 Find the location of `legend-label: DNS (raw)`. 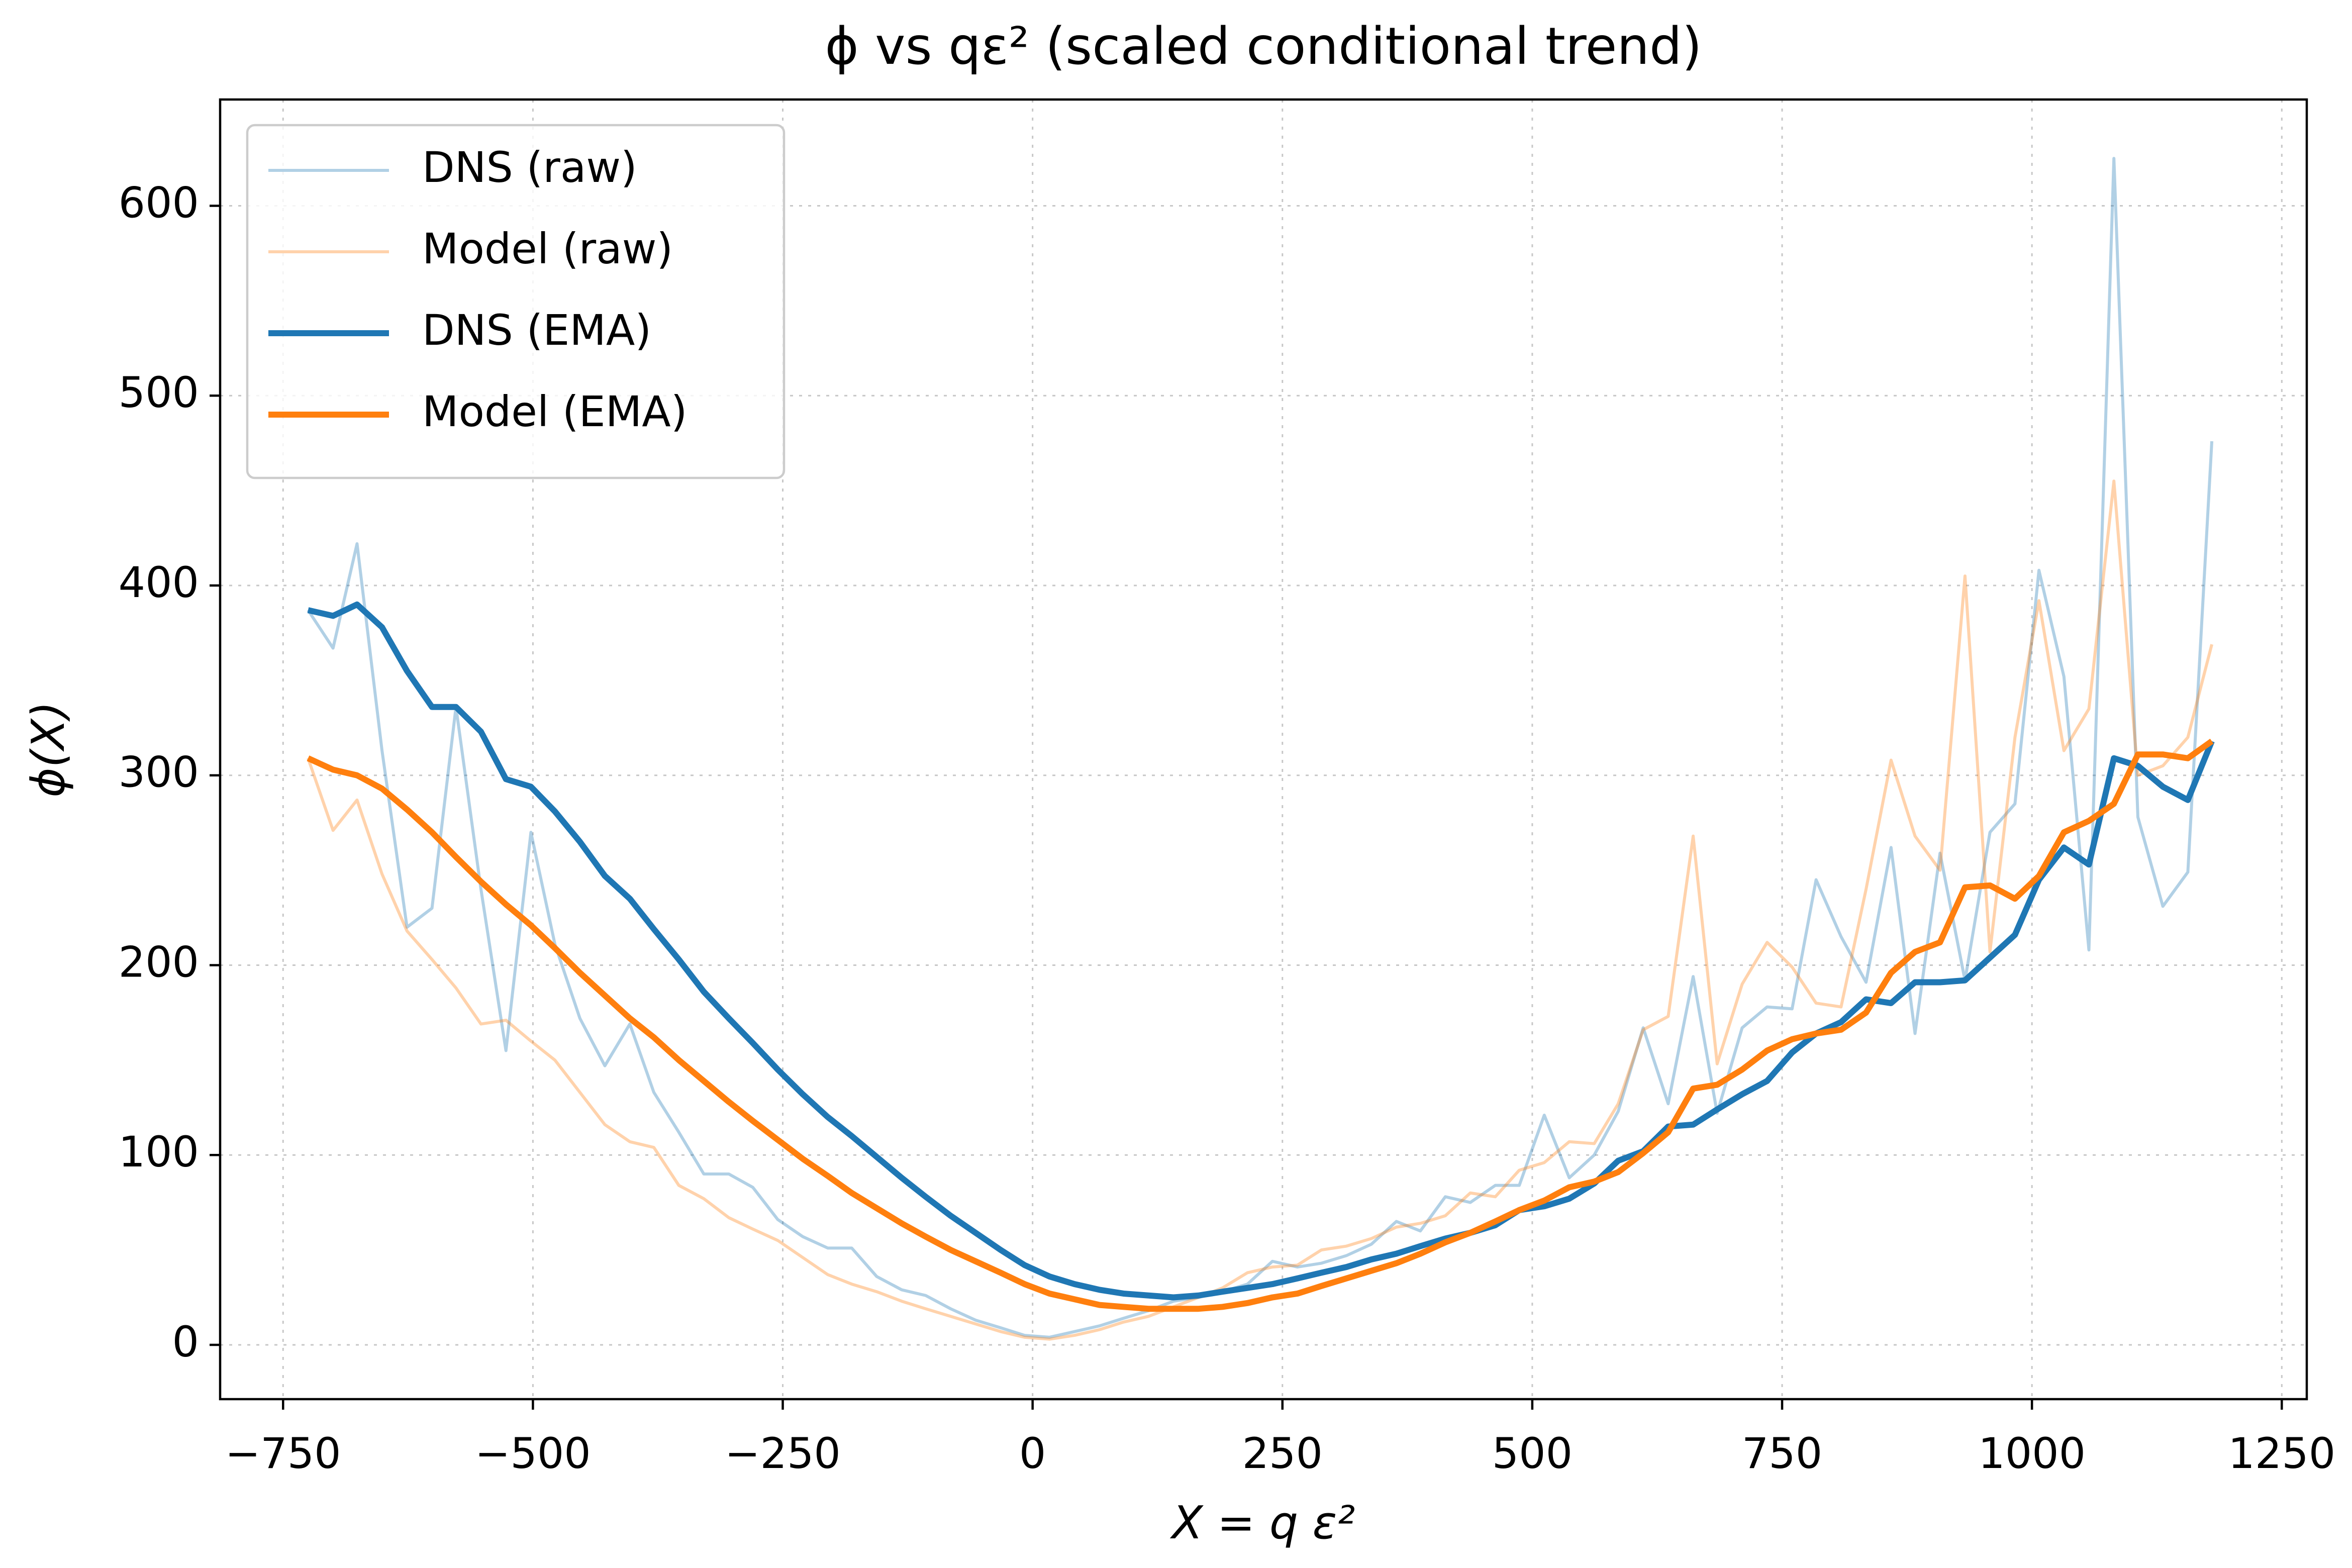

legend-label: DNS (raw) is located at coordinates (530, 167).